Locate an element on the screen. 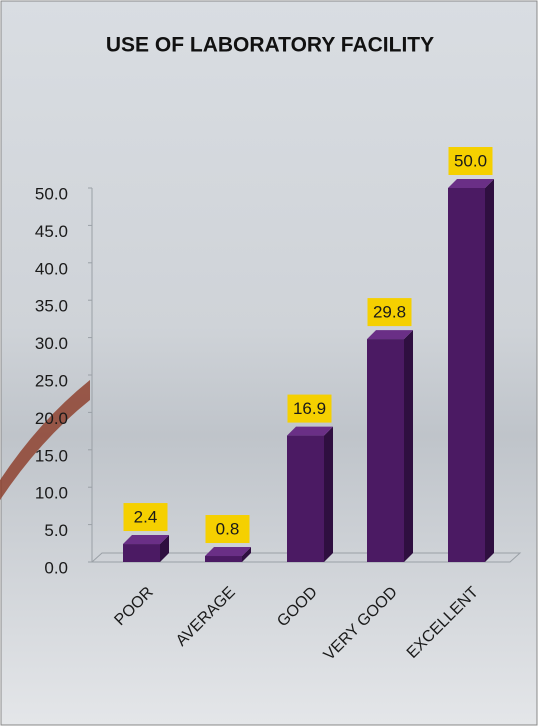 The width and height of the screenshot is (538, 726). y-tick-label: 50.0 is located at coordinates (51, 193).